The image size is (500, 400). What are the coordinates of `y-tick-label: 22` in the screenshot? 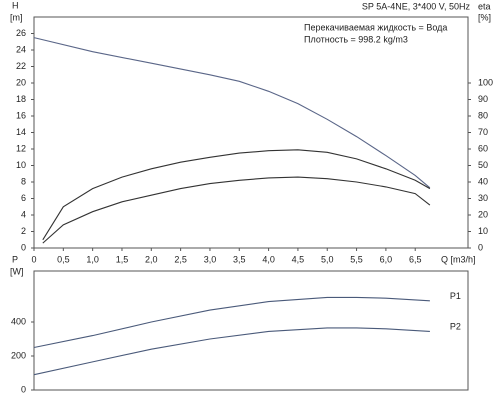 It's located at (21, 66).